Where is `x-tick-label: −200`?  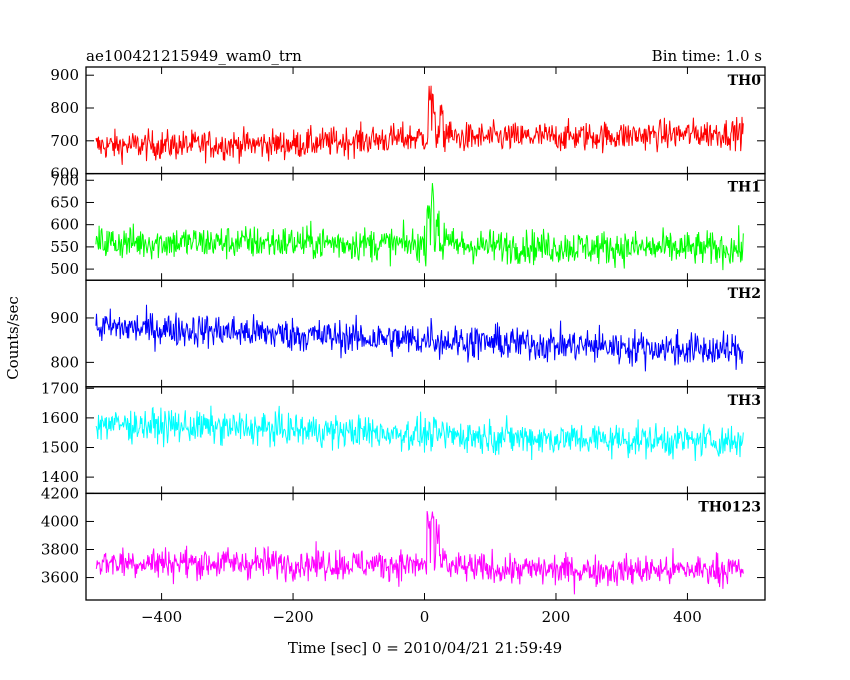
x-tick-label: −200 is located at coordinates (292, 617).